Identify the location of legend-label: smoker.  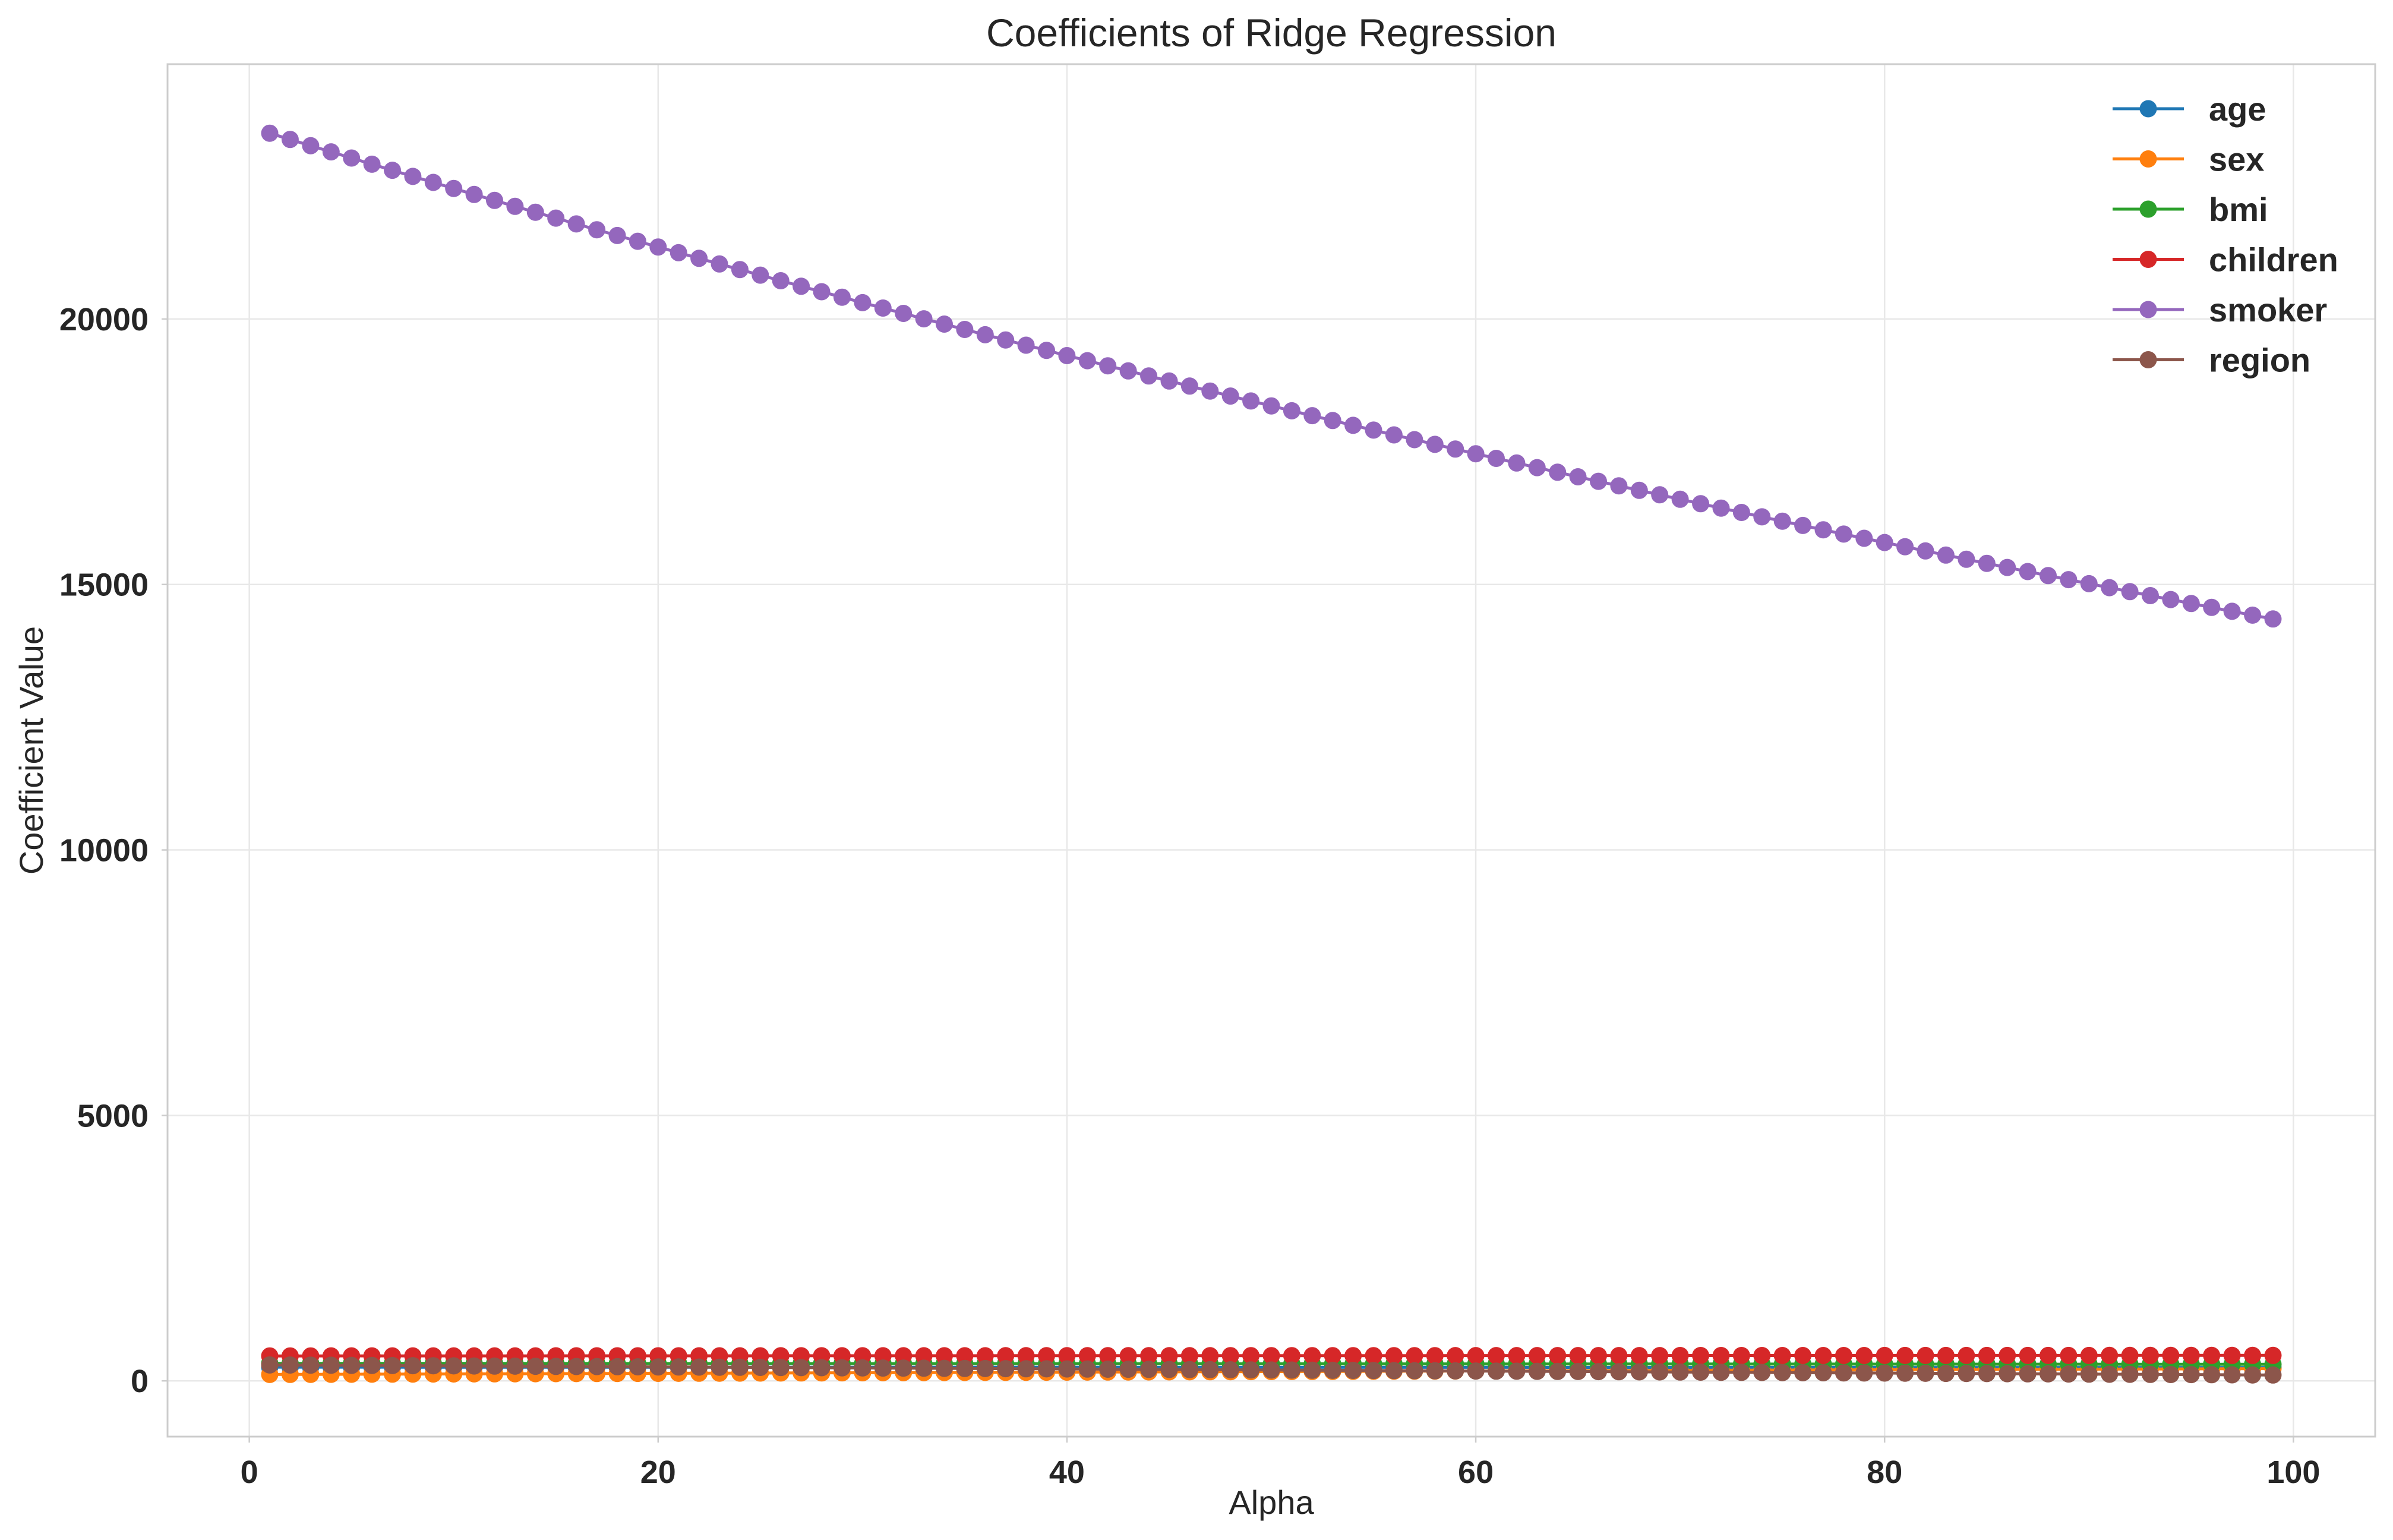
(2268, 310).